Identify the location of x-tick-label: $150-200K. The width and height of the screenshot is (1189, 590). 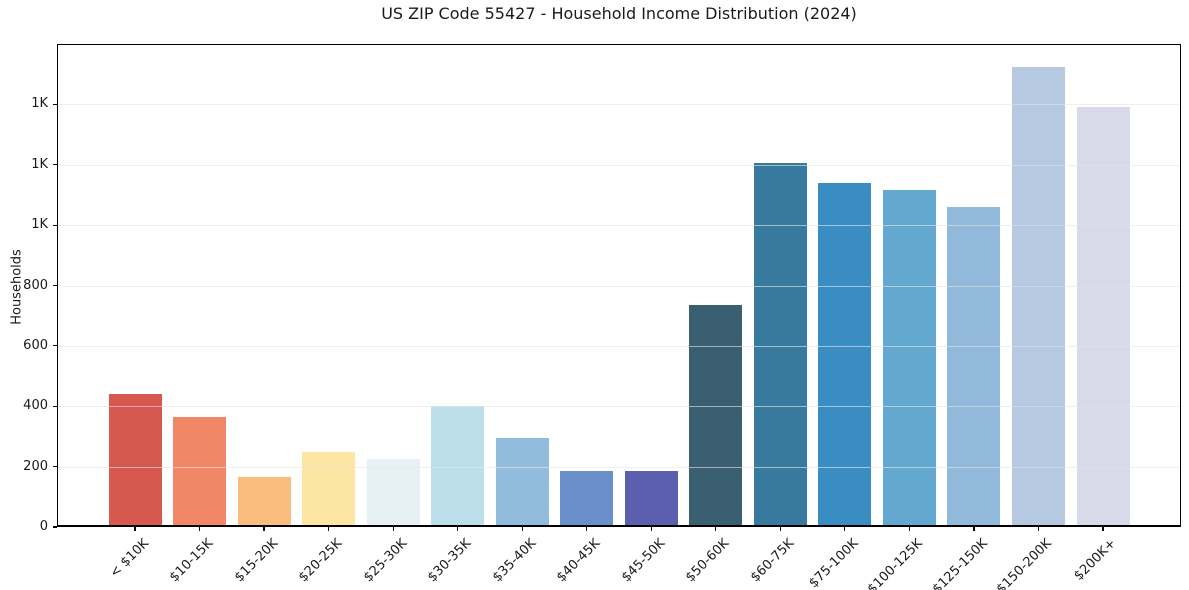
(1025, 563).